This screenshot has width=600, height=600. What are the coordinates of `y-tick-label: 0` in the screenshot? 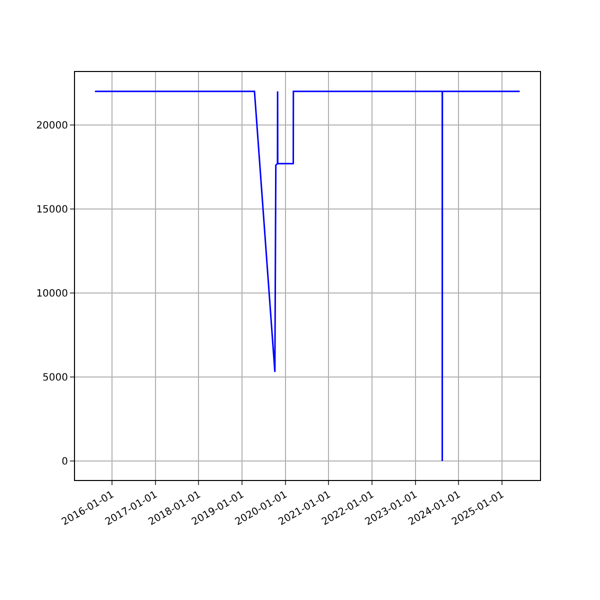 It's located at (65, 462).